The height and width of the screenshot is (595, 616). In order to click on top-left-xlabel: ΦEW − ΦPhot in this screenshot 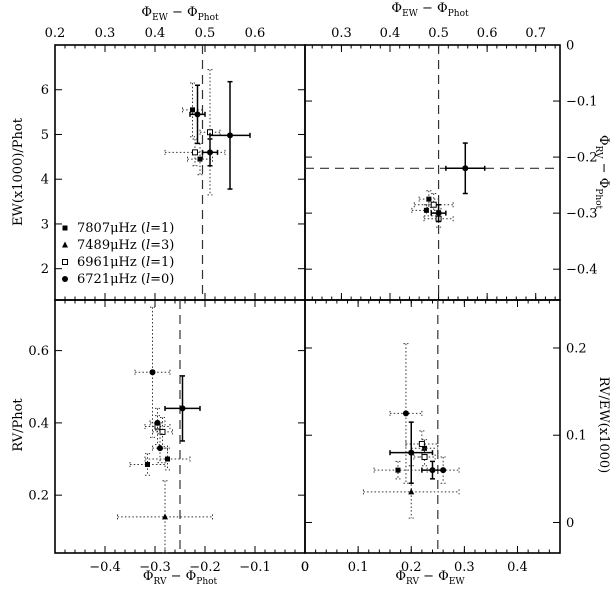, I will do `click(180, 14)`.